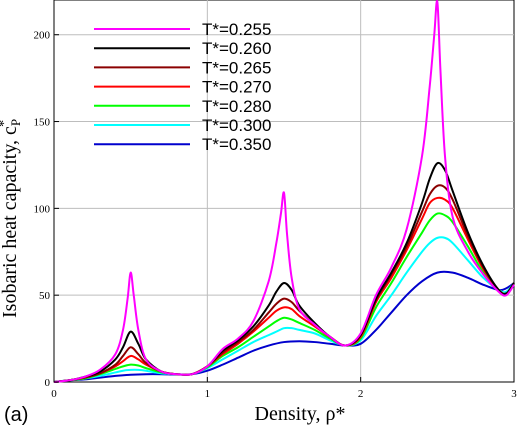 The width and height of the screenshot is (517, 428). I want to click on y-tick-label: 150, so click(42, 123).